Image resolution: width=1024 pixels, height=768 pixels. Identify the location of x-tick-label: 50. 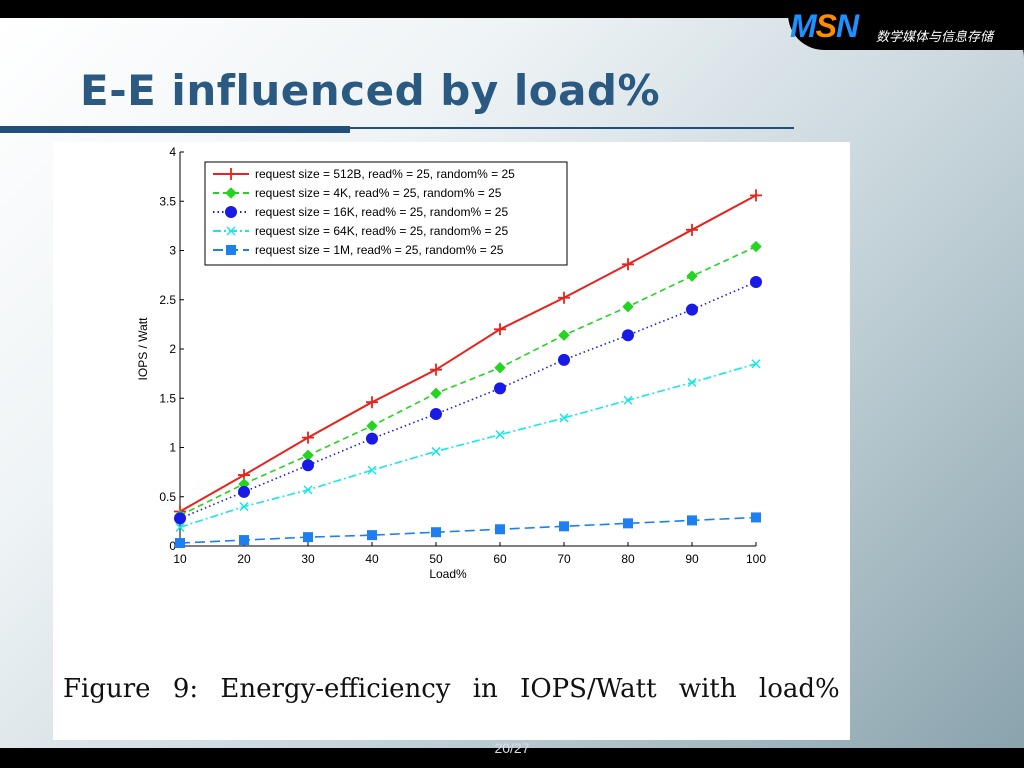
(436, 559).